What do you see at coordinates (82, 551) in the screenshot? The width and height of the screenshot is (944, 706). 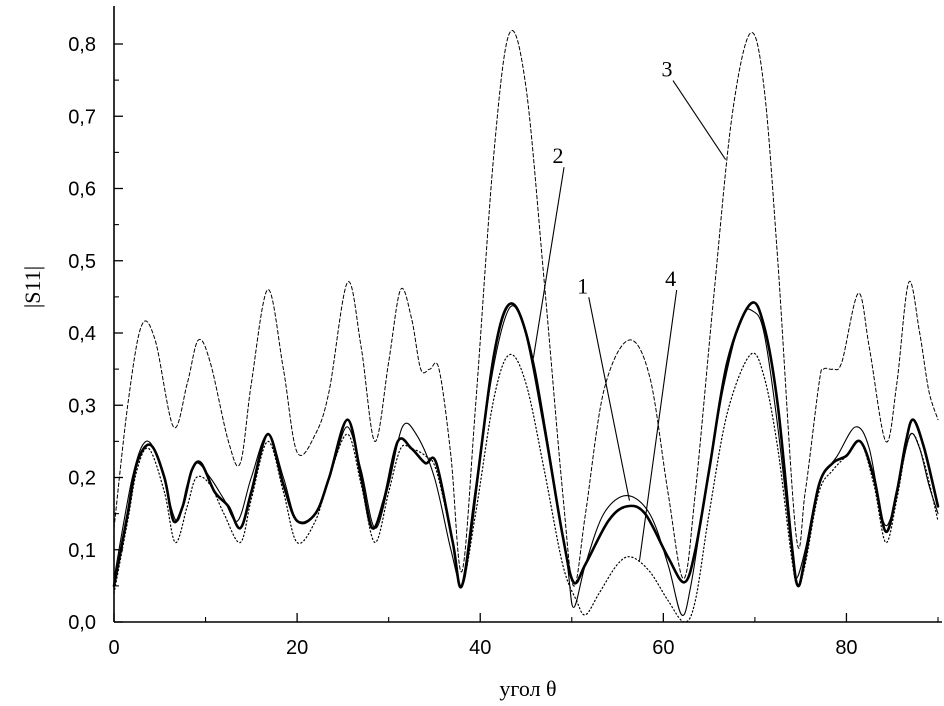 I see `y-tick-label: 0,1` at bounding box center [82, 551].